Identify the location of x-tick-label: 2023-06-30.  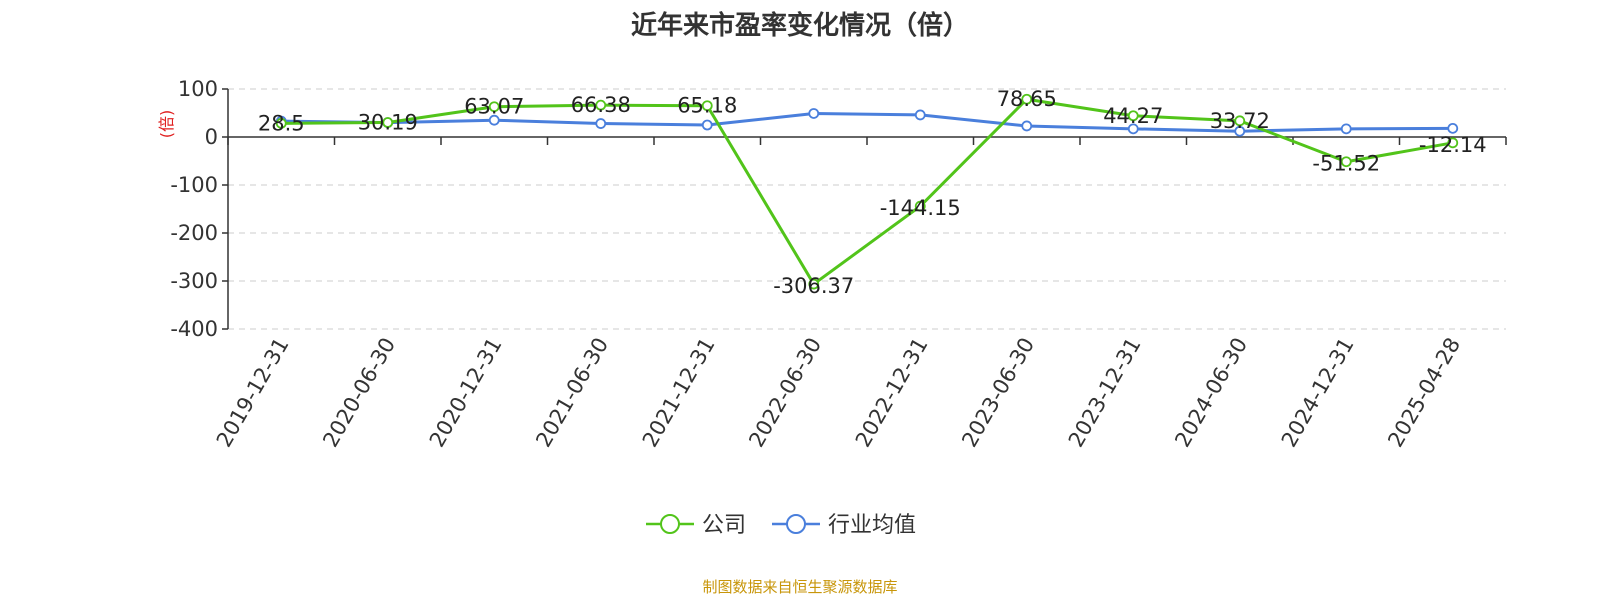
(998, 393).